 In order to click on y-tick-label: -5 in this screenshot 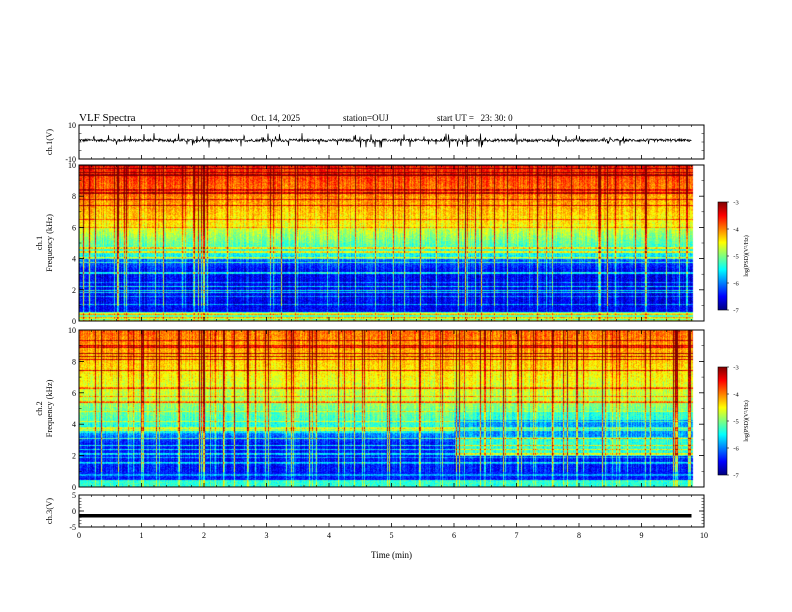, I will do `click(72, 527)`.